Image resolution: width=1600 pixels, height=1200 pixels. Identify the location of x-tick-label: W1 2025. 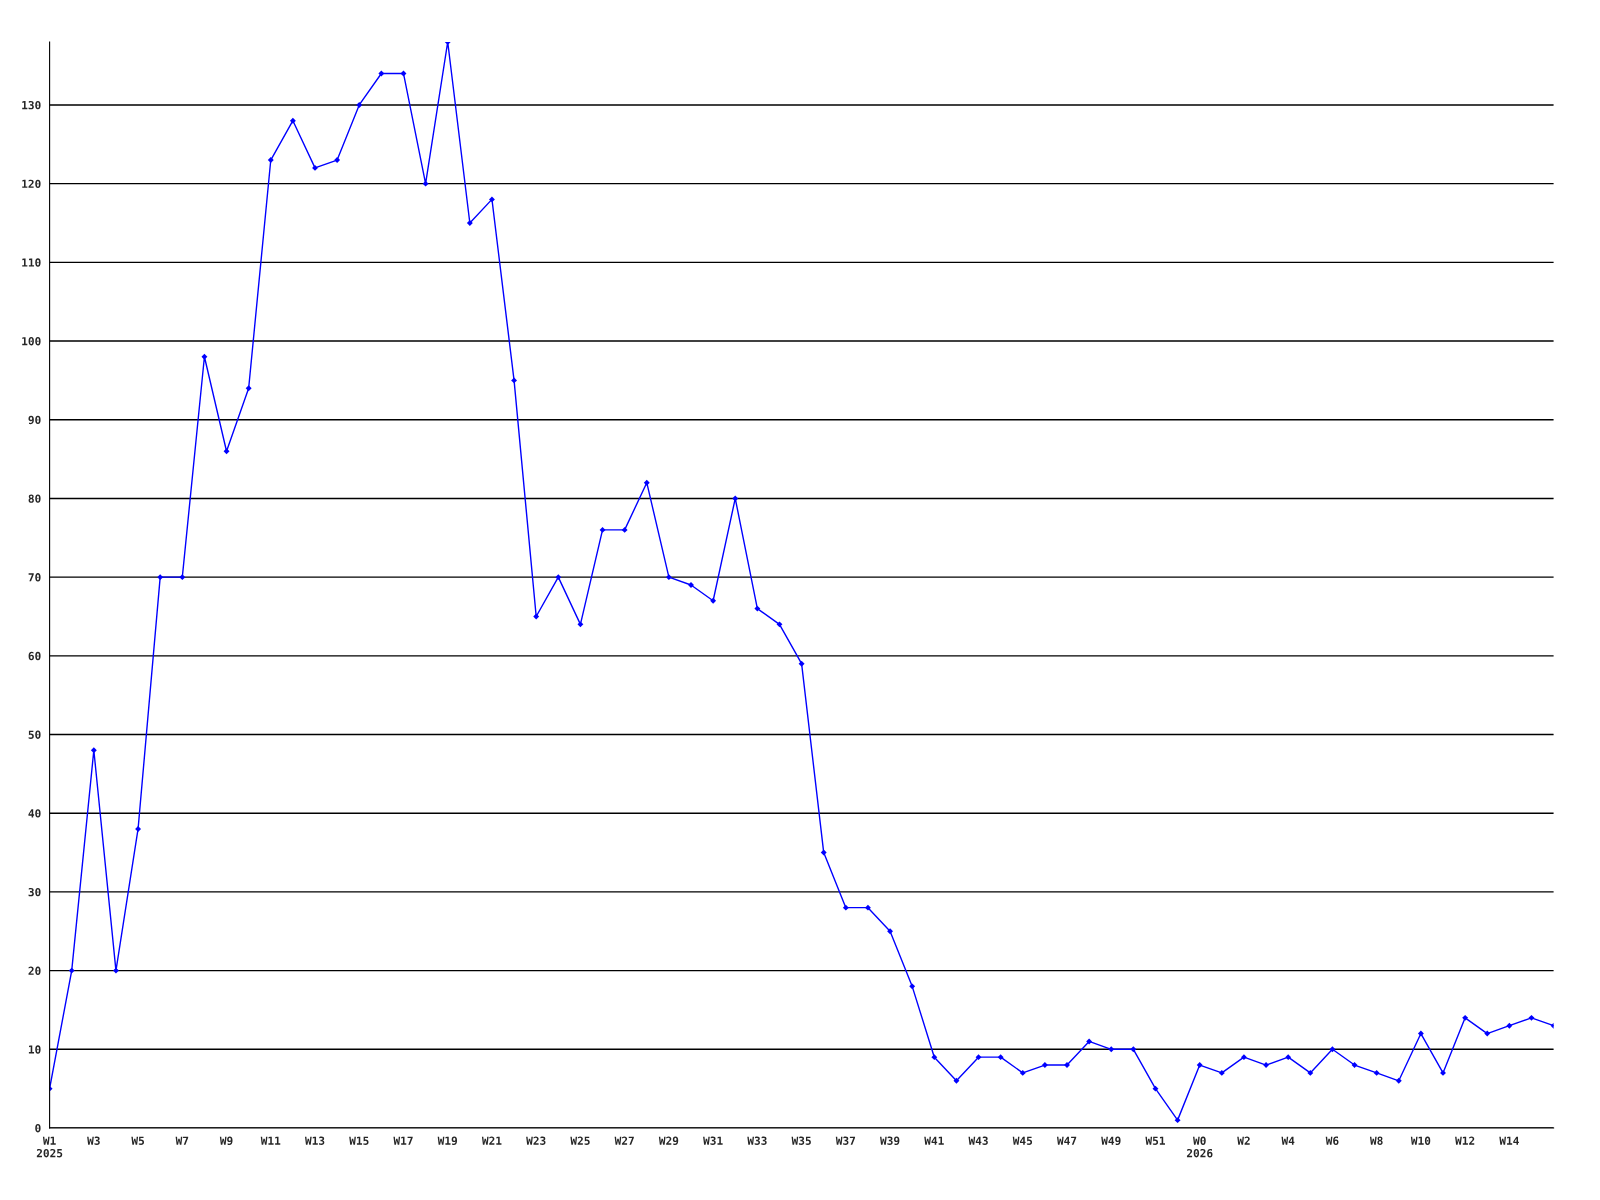
(49, 1147).